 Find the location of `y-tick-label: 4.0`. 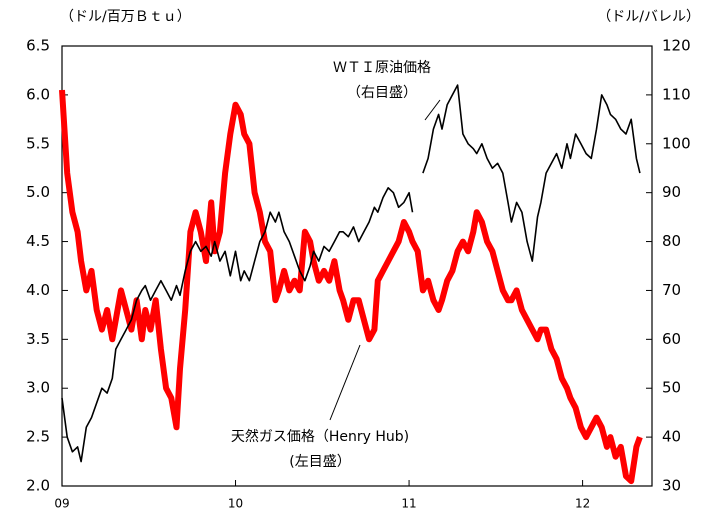

y-tick-label: 4.0 is located at coordinates (38, 290).